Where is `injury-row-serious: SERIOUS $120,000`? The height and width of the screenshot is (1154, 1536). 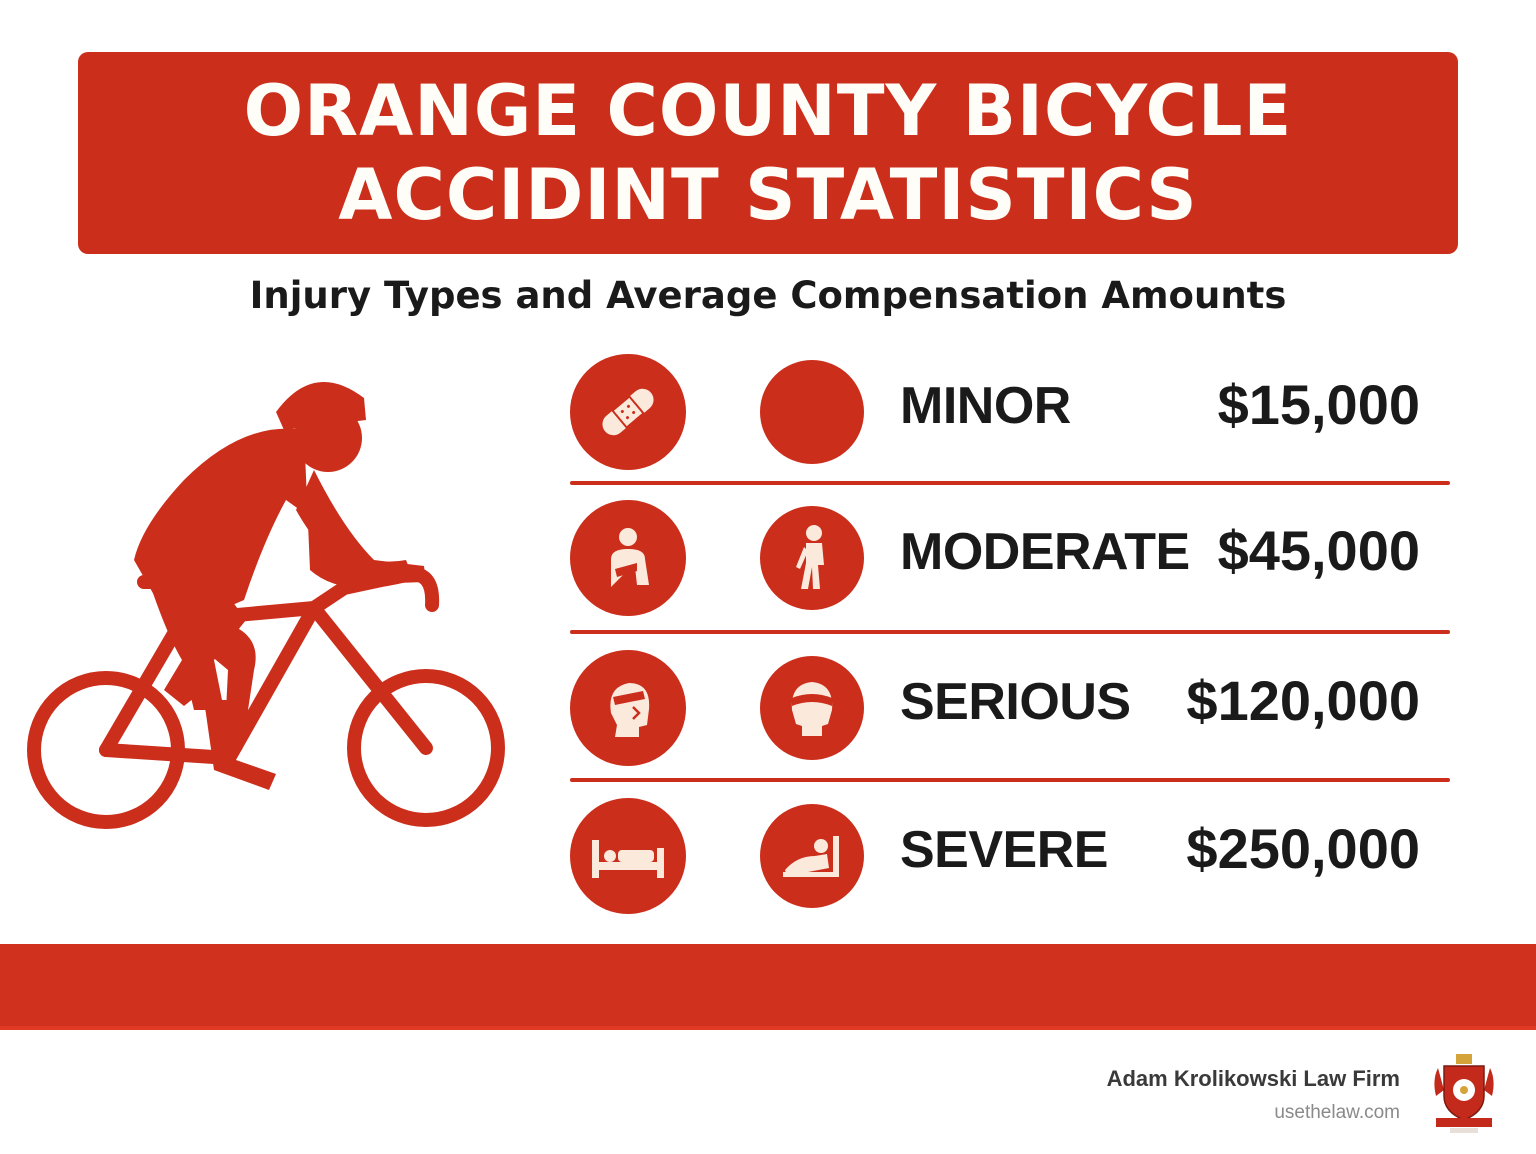
injury-row-serious: SERIOUS $120,000 is located at coordinates (1010, 710).